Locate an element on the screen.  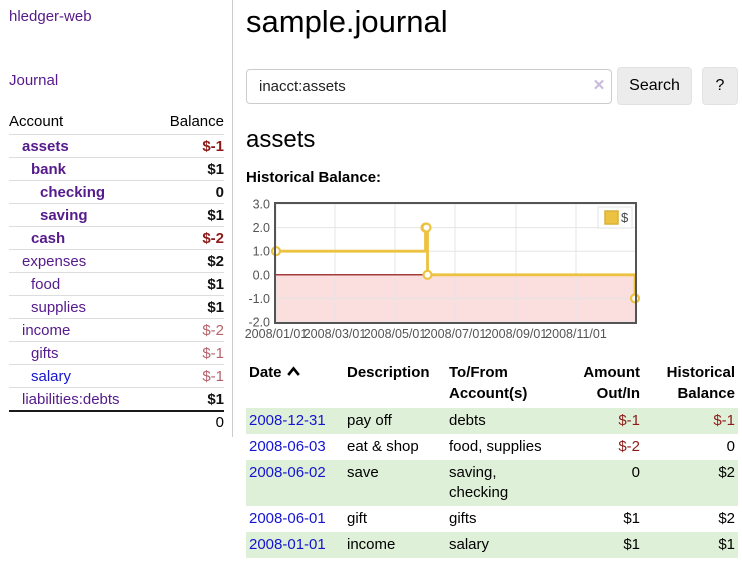
transaction-accounts: saving, checking is located at coordinates (479, 482).